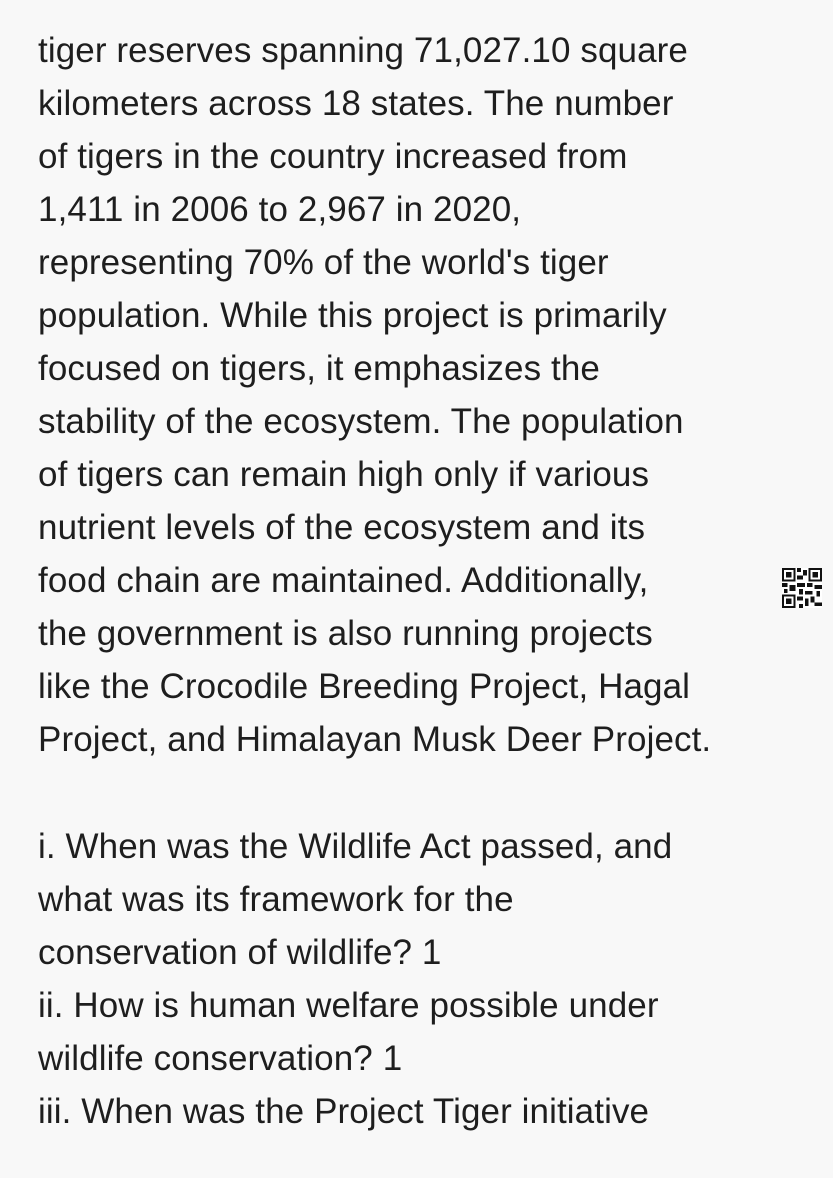 The image size is (833, 1178). Describe the element at coordinates (348, 1005) in the screenshot. I see `question-line: ii. How is human welfare possible under` at that location.